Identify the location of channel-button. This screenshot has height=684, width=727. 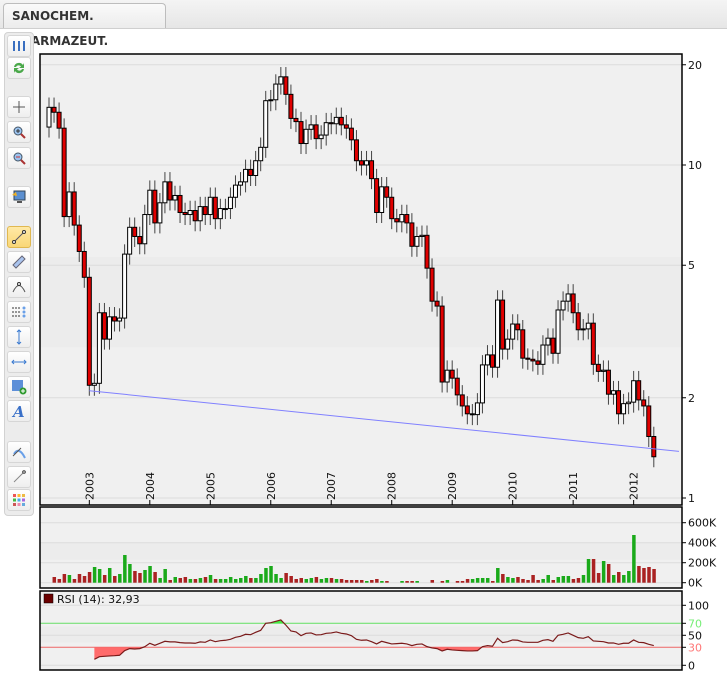
(19, 262).